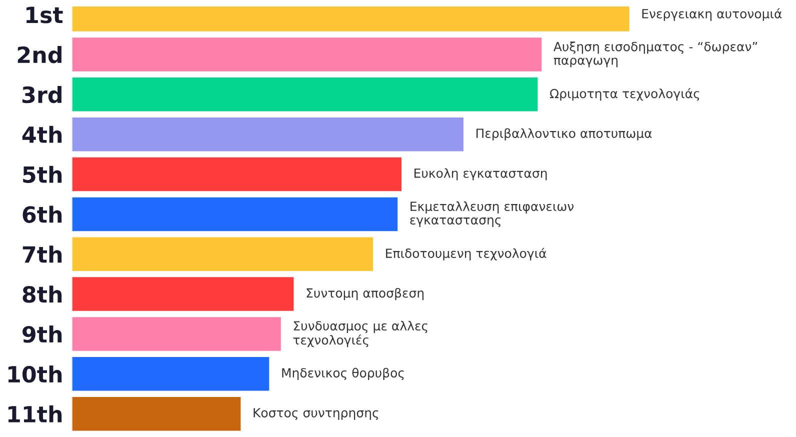 The image size is (796, 437). I want to click on annotation: Αυξηση εισοδηματος - “δωρεαν” παραγωγη, so click(656, 55).